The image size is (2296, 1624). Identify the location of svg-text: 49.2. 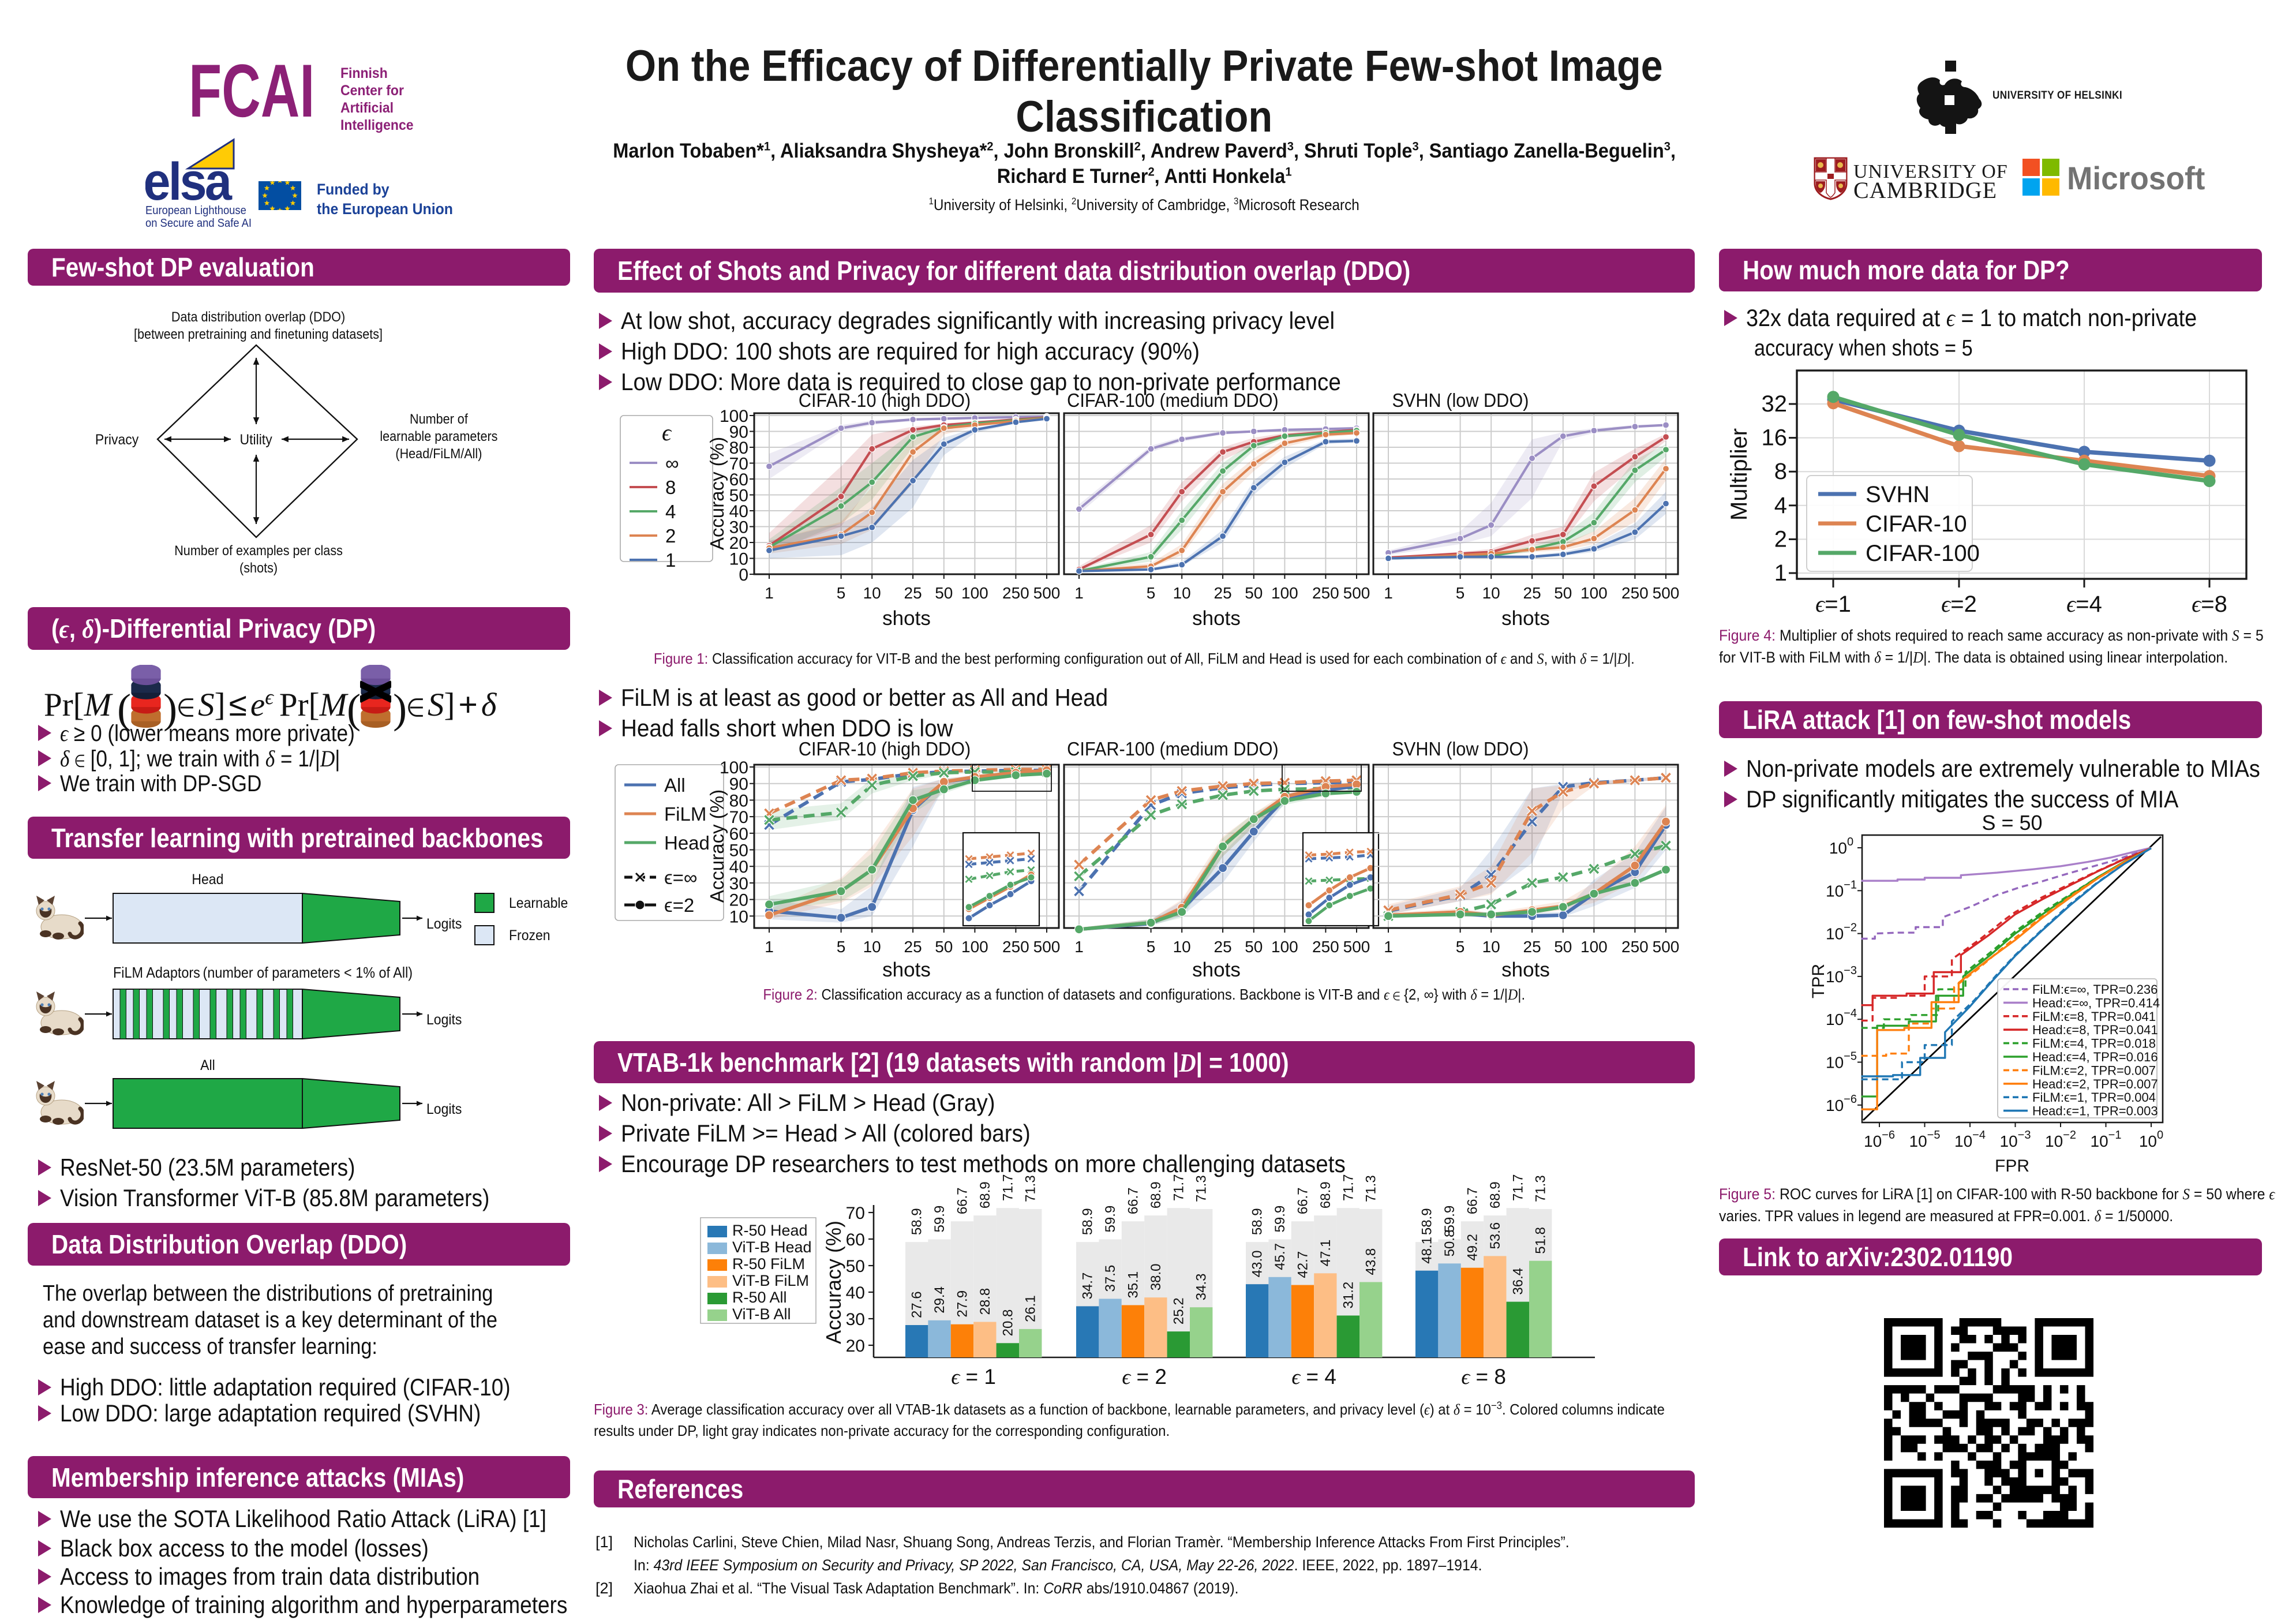
(1473, 1248).